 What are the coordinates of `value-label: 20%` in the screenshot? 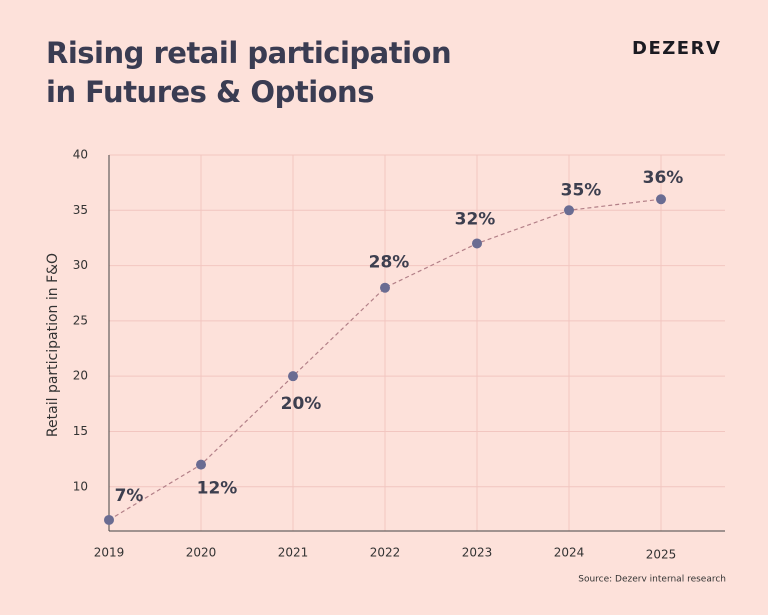 It's located at (301, 404).